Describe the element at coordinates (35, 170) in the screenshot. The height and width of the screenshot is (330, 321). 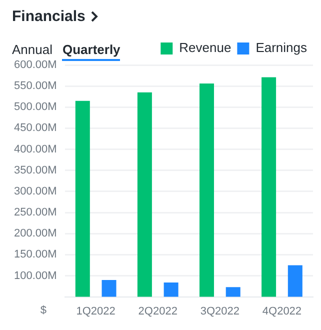
I see `y-tick-label: 350.00M` at that location.